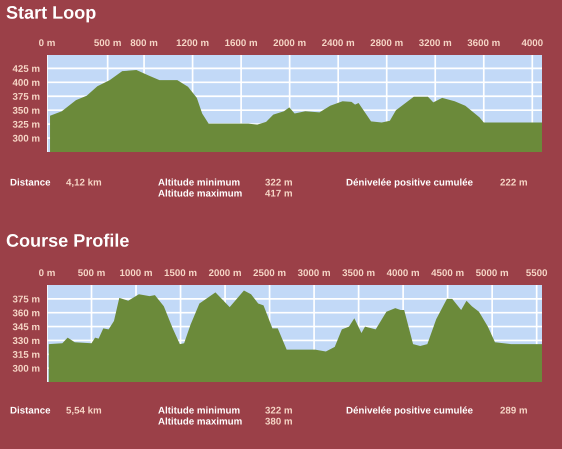 The height and width of the screenshot is (449, 562). What do you see at coordinates (26, 340) in the screenshot?
I see `y-tick-label: 330 m` at bounding box center [26, 340].